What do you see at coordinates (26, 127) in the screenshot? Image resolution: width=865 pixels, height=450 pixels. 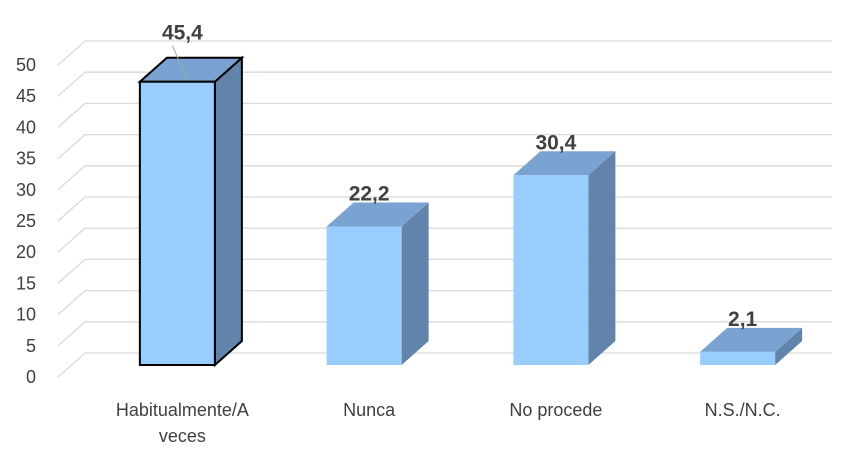 I see `y-tick-label: 40` at bounding box center [26, 127].